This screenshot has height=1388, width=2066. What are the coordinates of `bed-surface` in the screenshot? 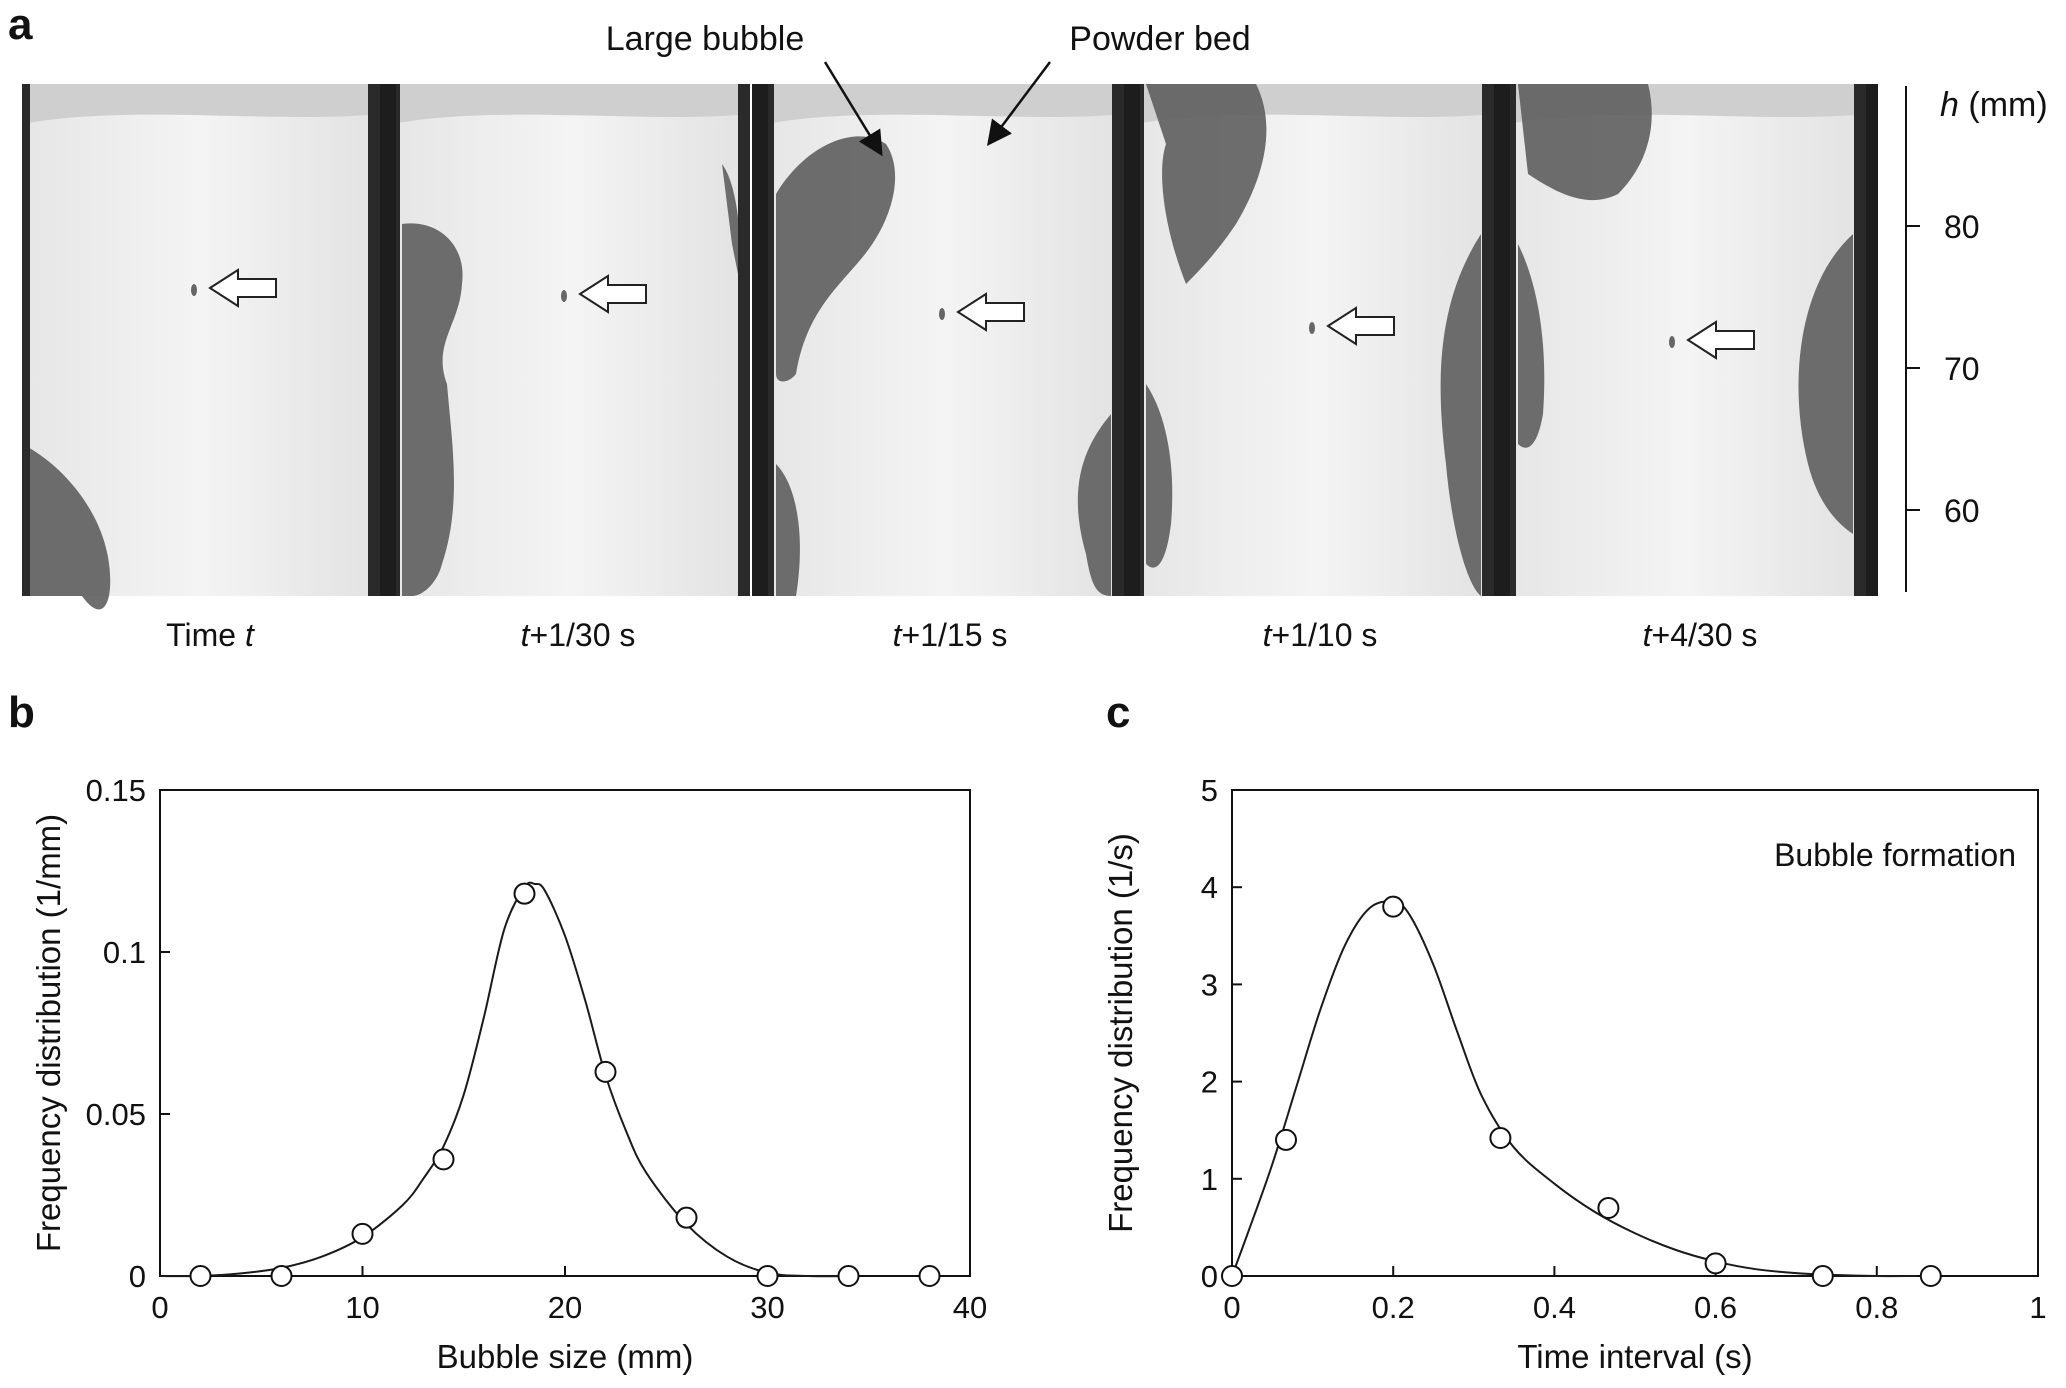 It's located at (201, 104).